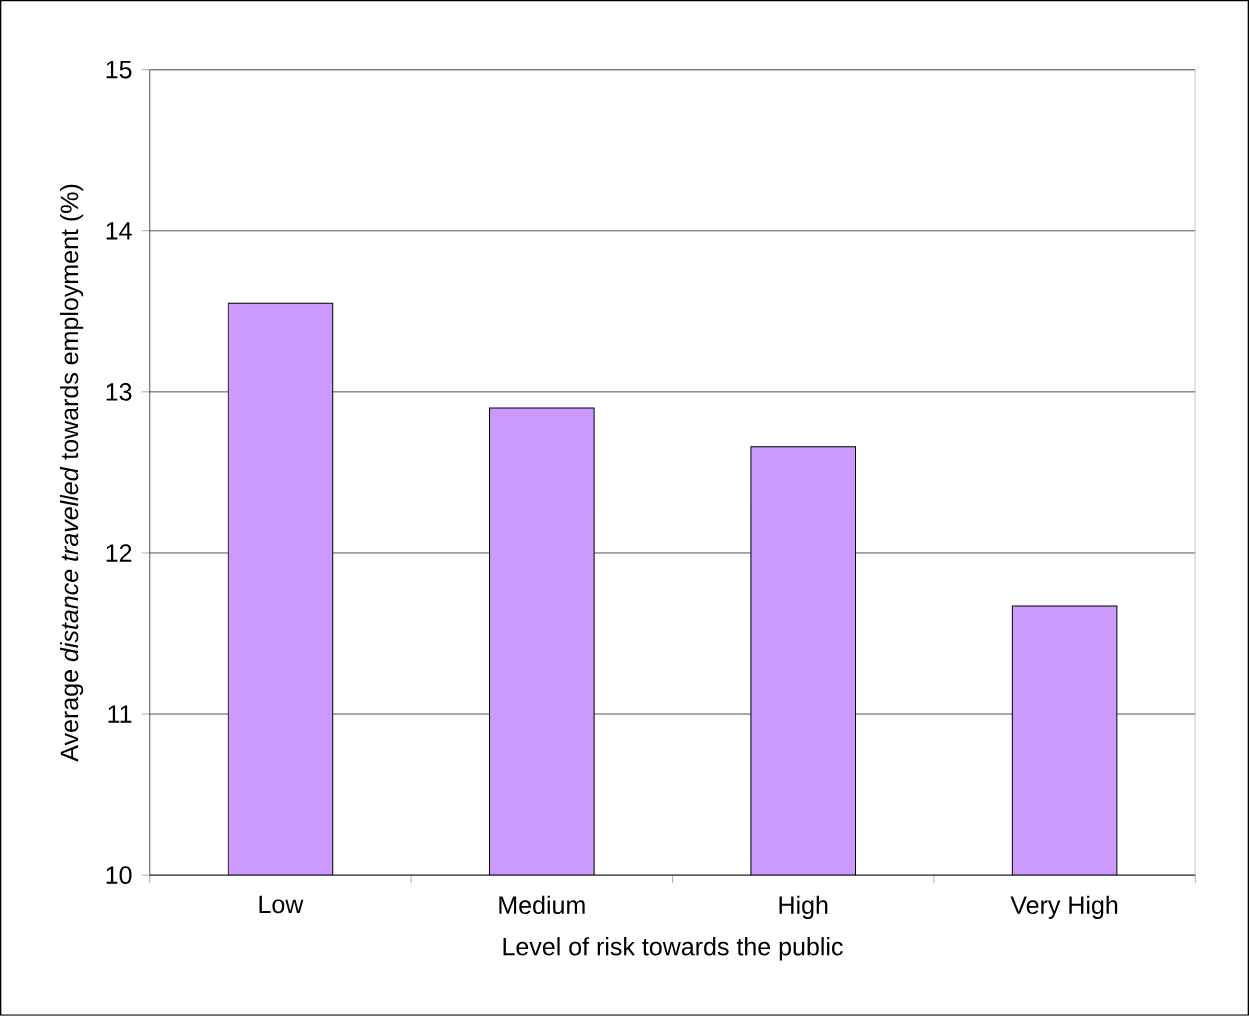 This screenshot has height=1016, width=1249. What do you see at coordinates (119, 231) in the screenshot?
I see `y-tick-label: 14` at bounding box center [119, 231].